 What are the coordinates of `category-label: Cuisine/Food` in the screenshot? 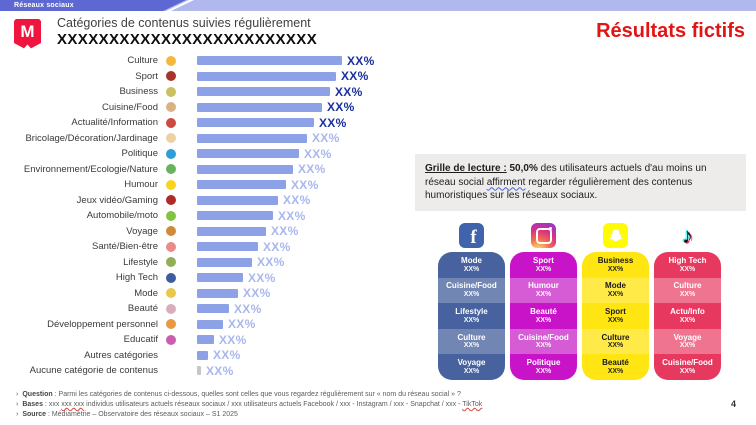 It's located at (130, 107).